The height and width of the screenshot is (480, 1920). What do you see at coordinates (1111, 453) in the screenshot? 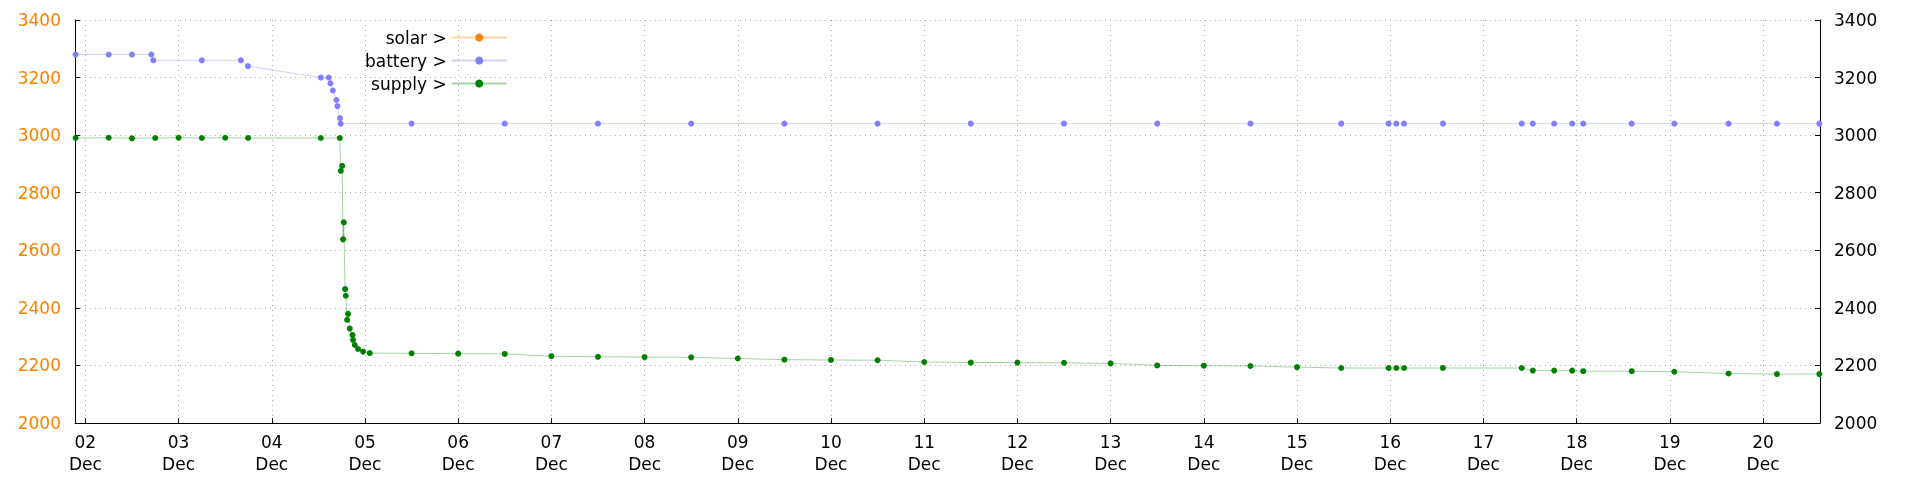
I see `x-tick-label: 13 Dec` at bounding box center [1111, 453].